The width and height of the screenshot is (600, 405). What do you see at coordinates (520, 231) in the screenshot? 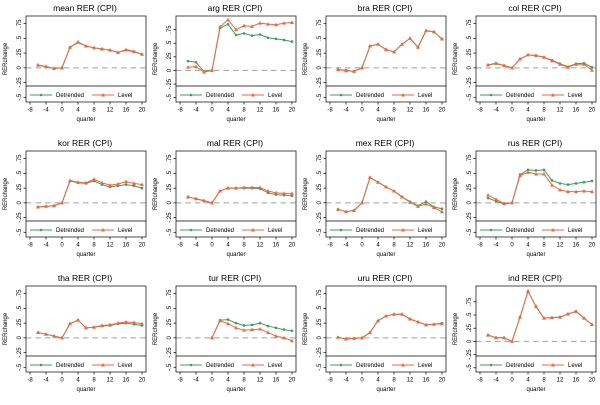
I see `legend-label-detrended: Detrended` at bounding box center [520, 231].